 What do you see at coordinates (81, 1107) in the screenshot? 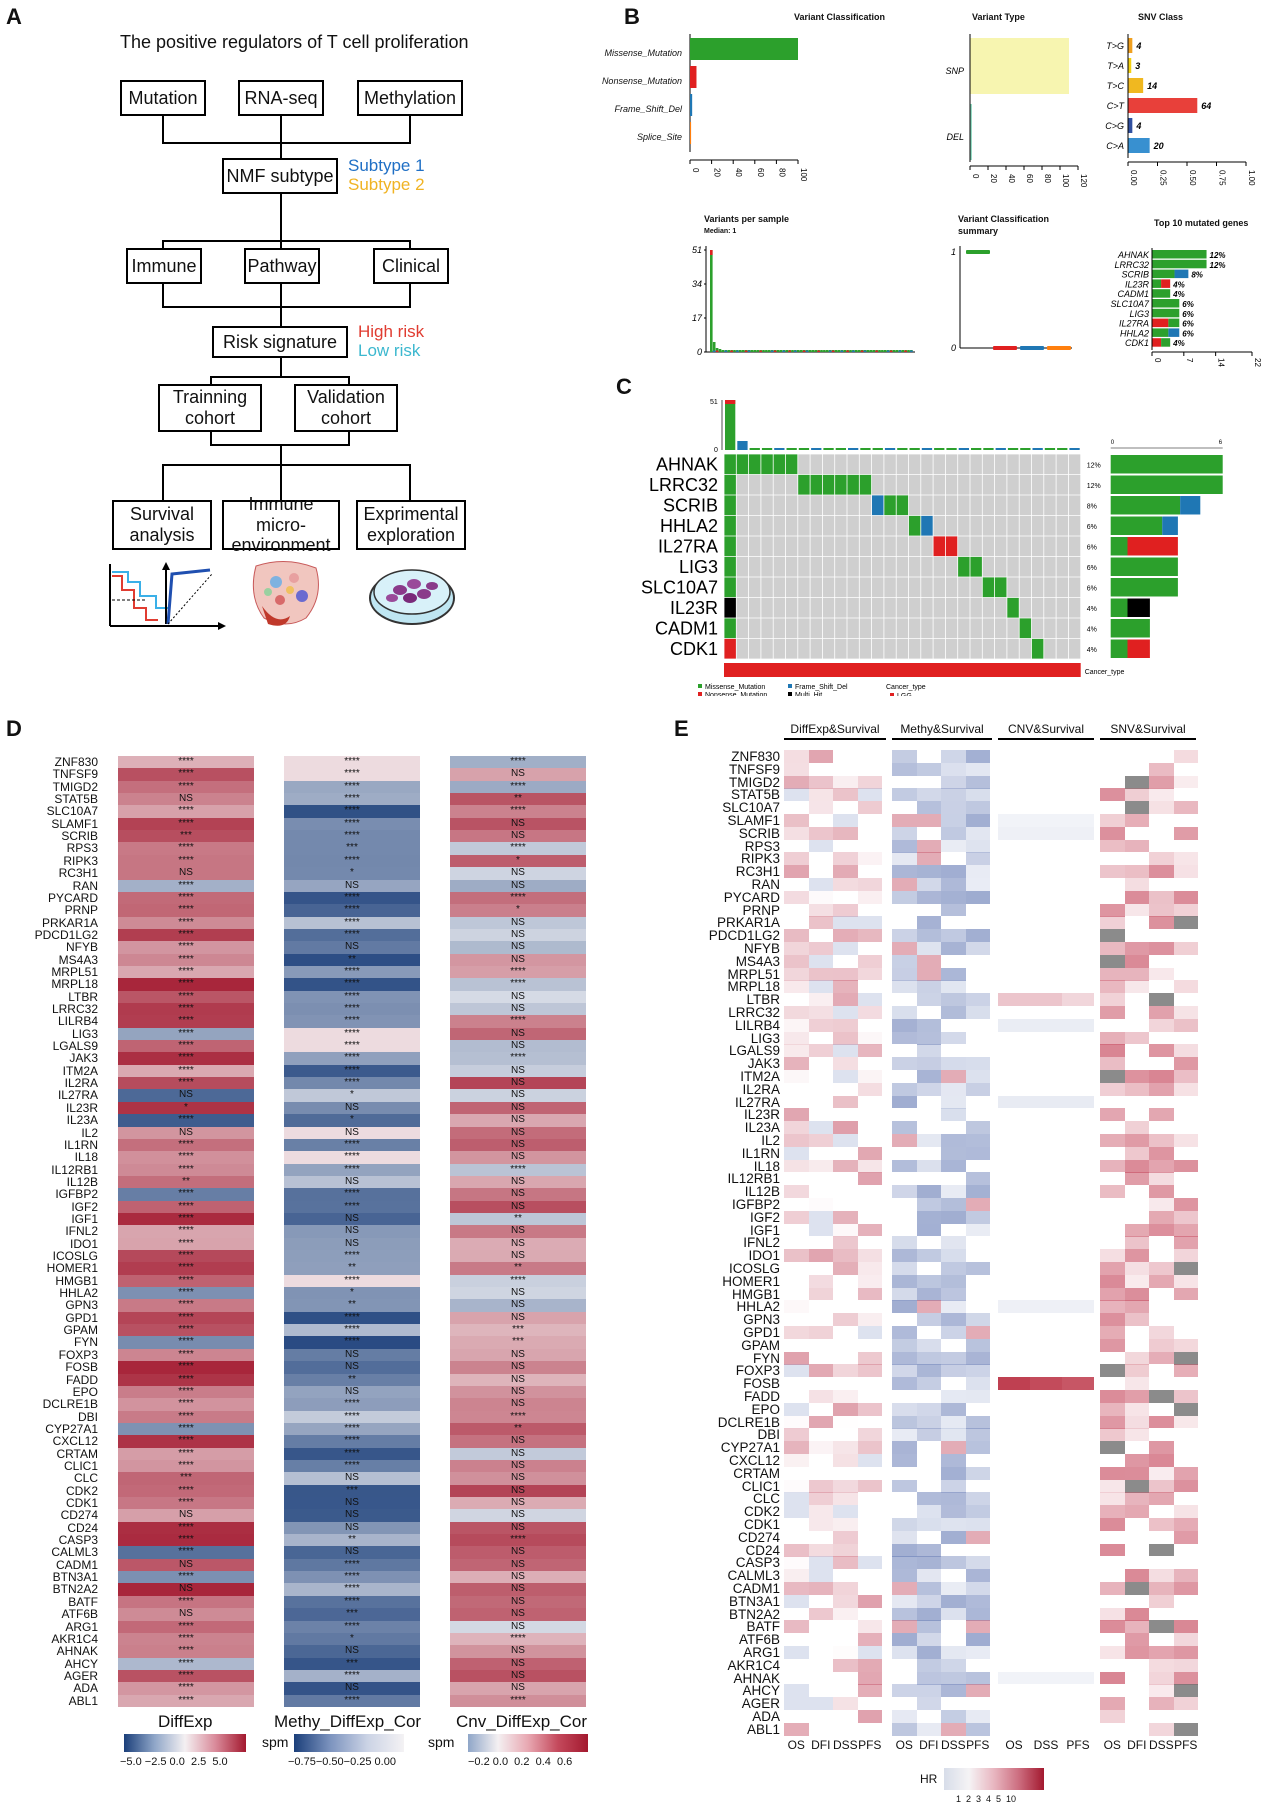
I see `heatmap-gene-label: IL23R` at bounding box center [81, 1107].